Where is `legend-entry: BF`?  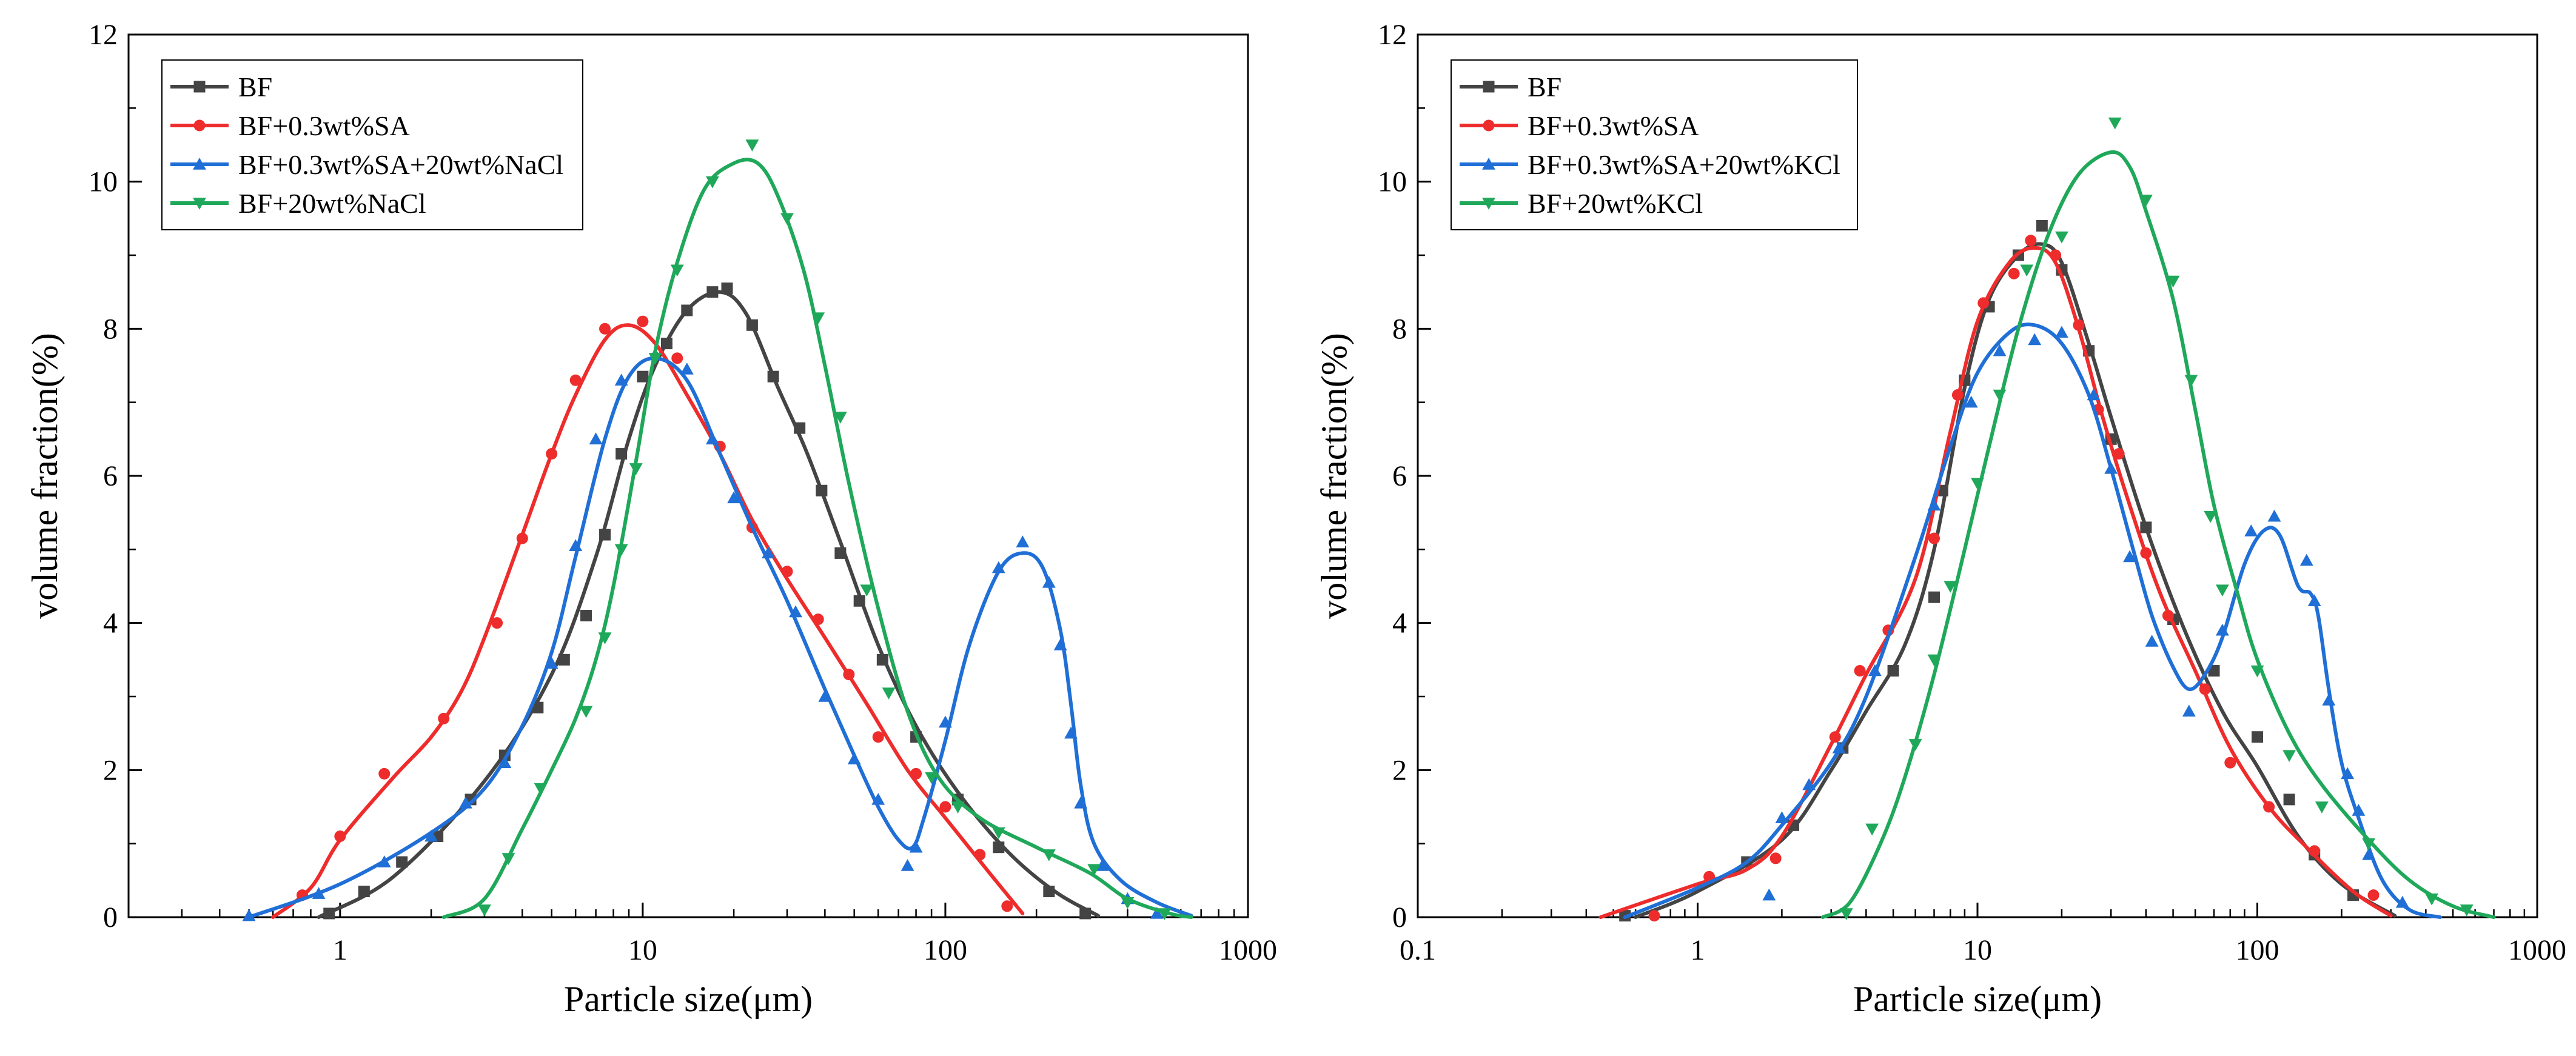
legend-entry: BF is located at coordinates (255, 87).